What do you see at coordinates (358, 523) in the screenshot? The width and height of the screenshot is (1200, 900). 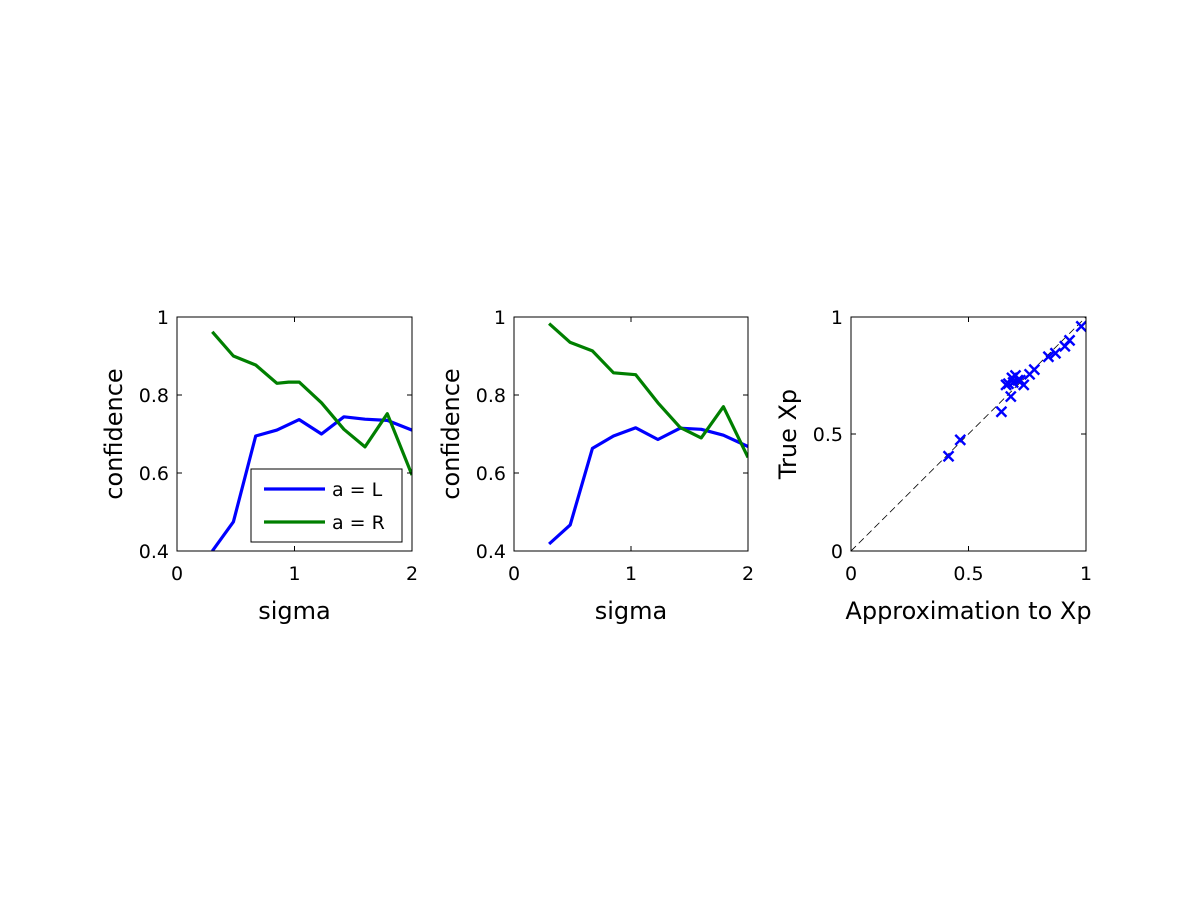 I see `legend-label: a = R` at bounding box center [358, 523].